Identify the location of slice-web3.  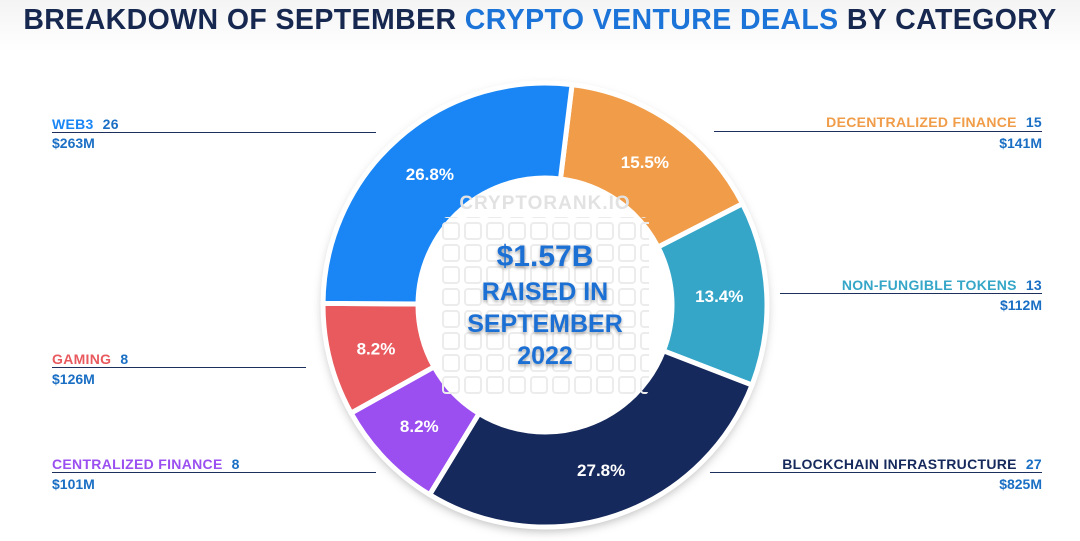
(447, 193).